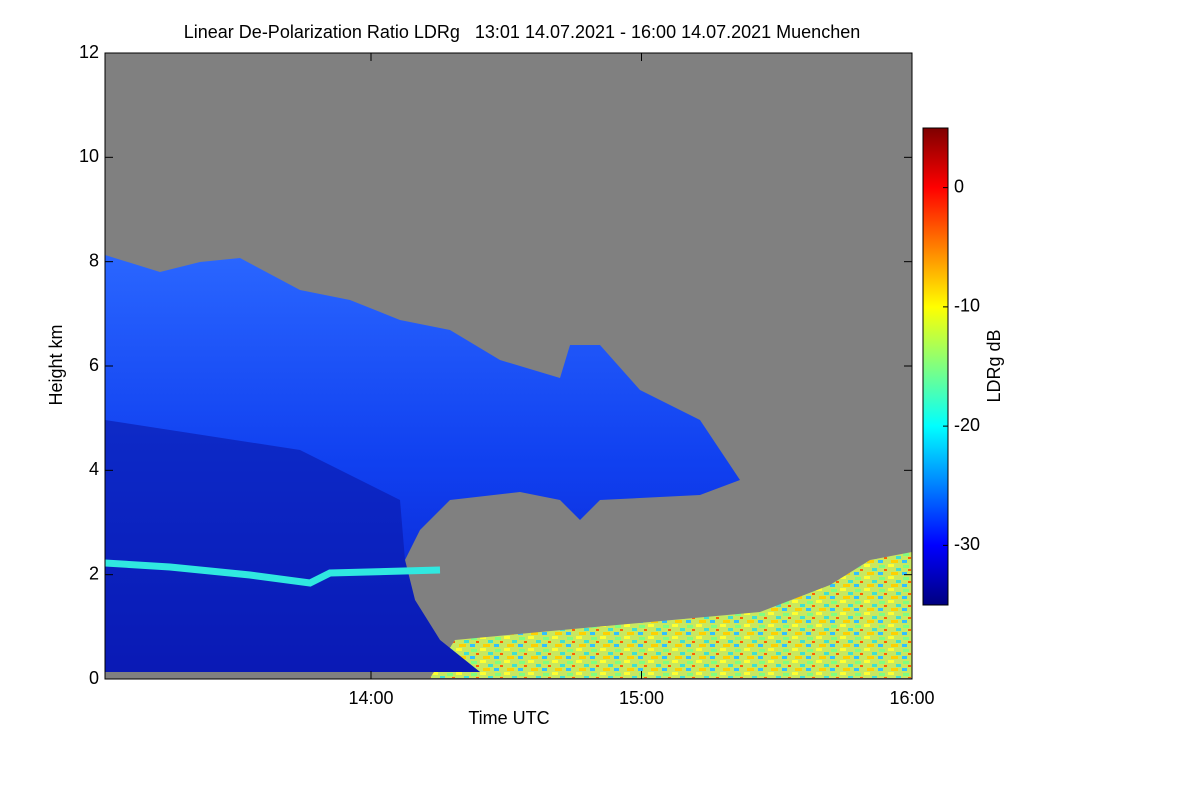 The height and width of the screenshot is (800, 1200). What do you see at coordinates (994, 365) in the screenshot?
I see `colorbar-label: LDRg dB` at bounding box center [994, 365].